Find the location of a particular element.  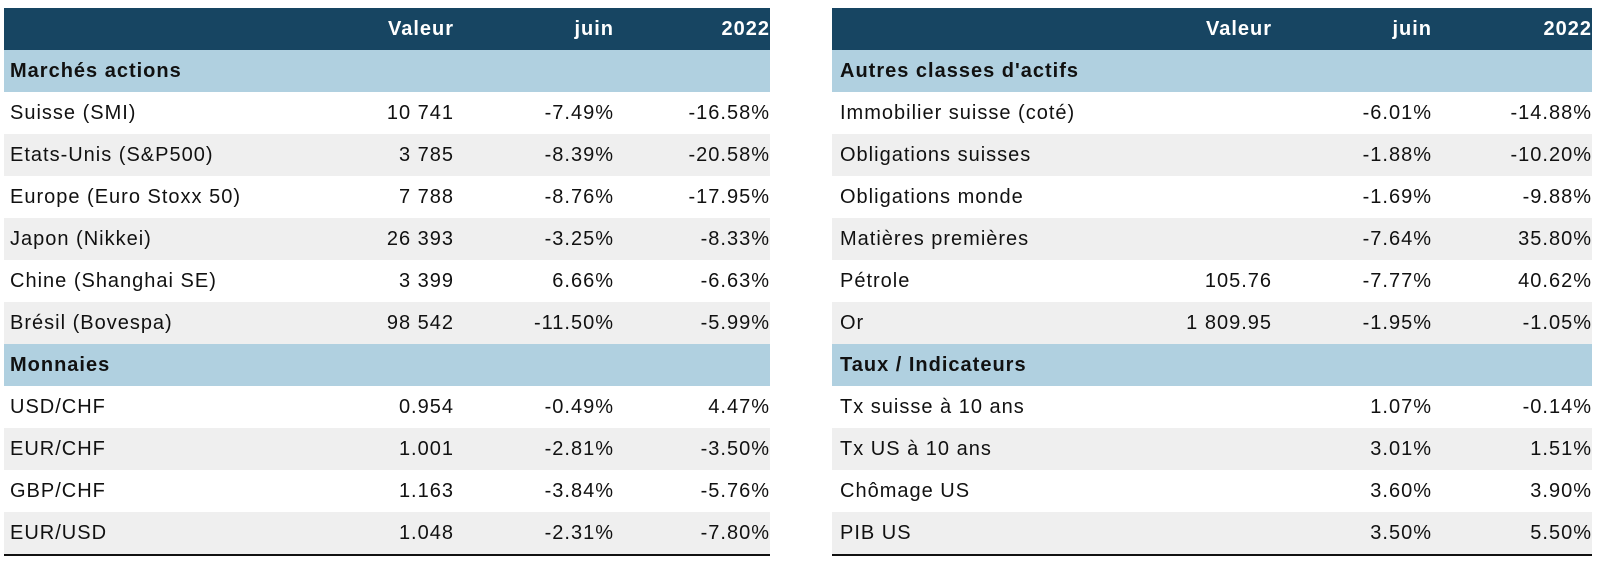

table-row: EUR/USD 1.048 -2.31% -7.80% is located at coordinates (387, 533).